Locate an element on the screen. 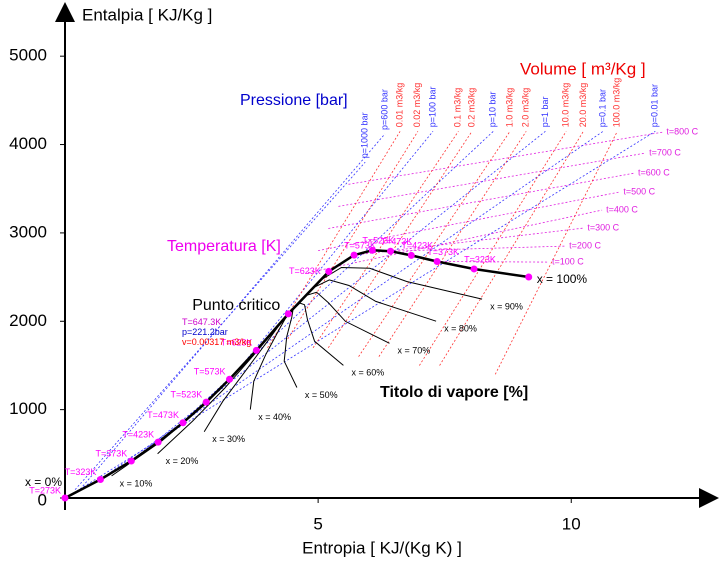 The image size is (722, 564). annotation: Temperatura [K] is located at coordinates (224, 246).